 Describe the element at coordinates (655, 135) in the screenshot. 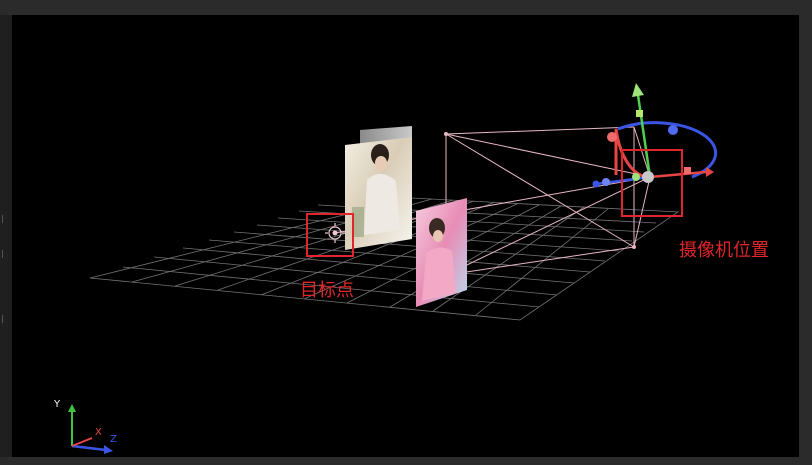

I see `camera-gizmo-icon` at that location.